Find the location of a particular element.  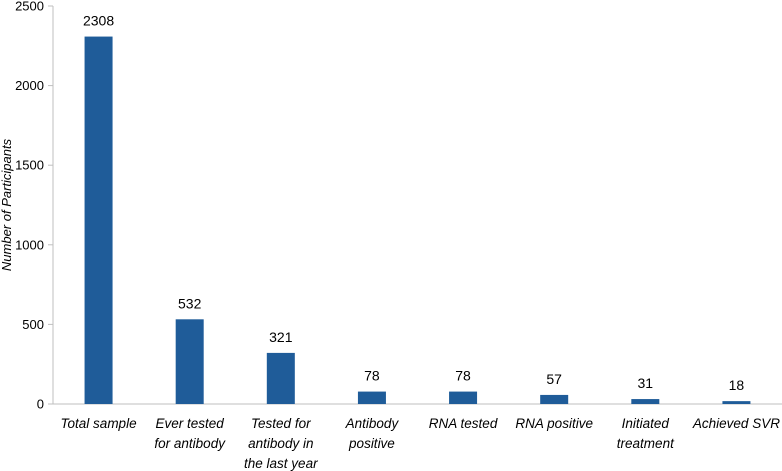

x-tick-label: Antibody is located at coordinates (372, 423).